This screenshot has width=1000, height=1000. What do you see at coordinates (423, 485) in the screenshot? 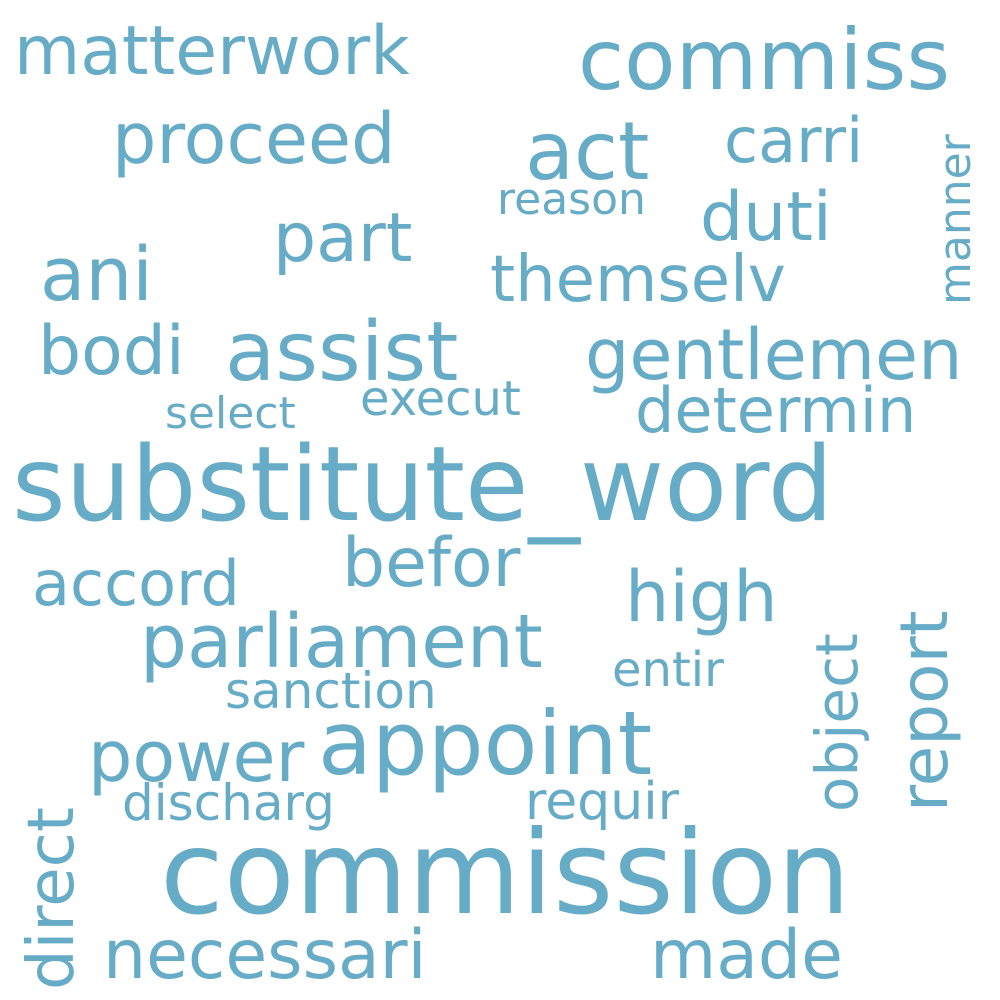
I see `word-substitute_word: substitute_word` at bounding box center [423, 485].